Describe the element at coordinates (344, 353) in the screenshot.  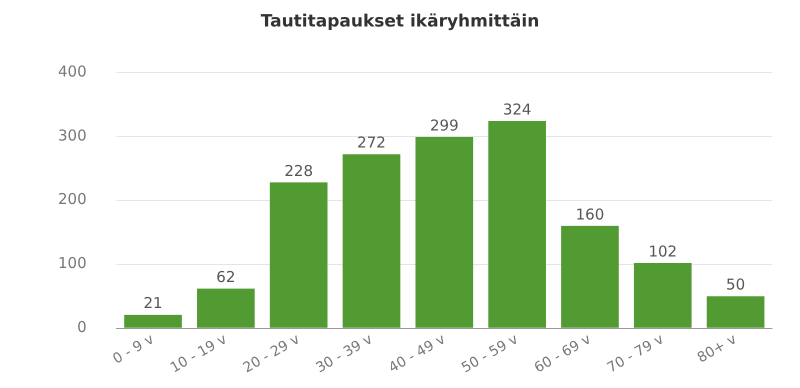
I see `x-tick-label: 30 - 39 v` at that location.